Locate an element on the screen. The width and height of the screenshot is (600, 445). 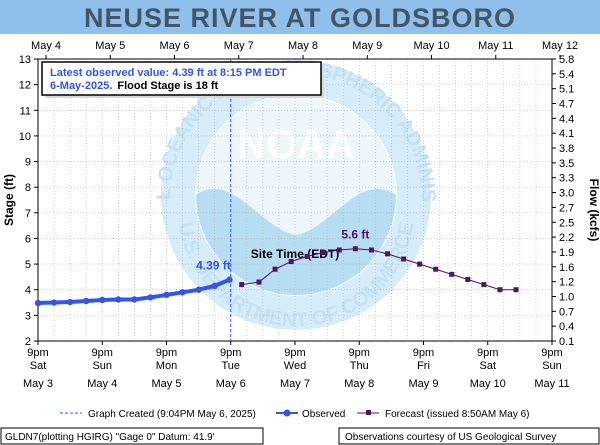
flow-tick-label: 1.9 is located at coordinates (566, 253).